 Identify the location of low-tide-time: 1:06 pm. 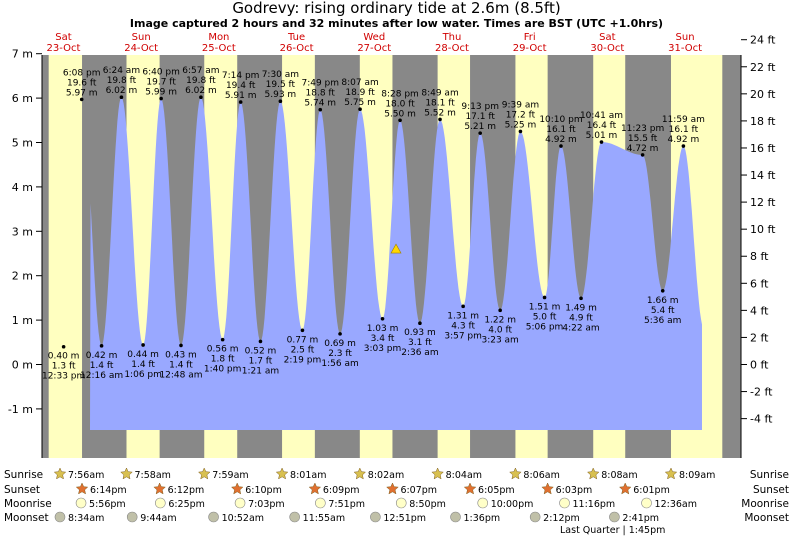
(143, 375).